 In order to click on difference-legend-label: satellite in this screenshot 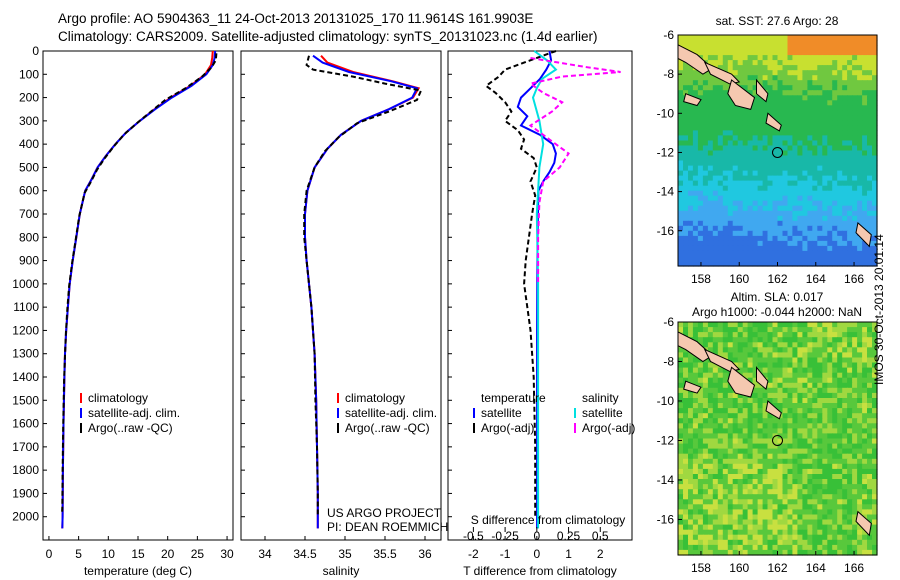, I will do `click(602, 413)`.